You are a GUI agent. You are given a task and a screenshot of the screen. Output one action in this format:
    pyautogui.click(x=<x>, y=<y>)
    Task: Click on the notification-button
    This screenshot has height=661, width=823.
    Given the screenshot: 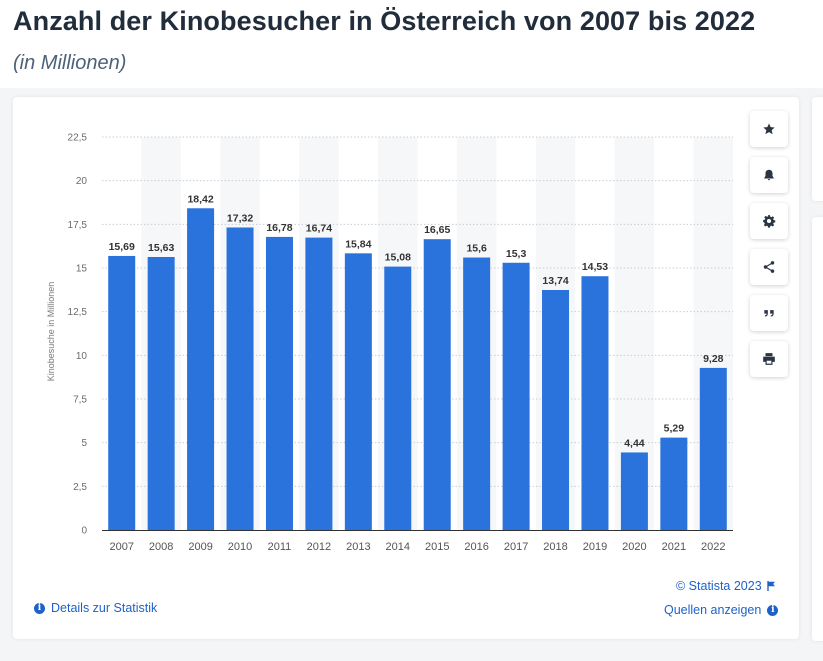 What is the action you would take?
    pyautogui.click(x=769, y=175)
    